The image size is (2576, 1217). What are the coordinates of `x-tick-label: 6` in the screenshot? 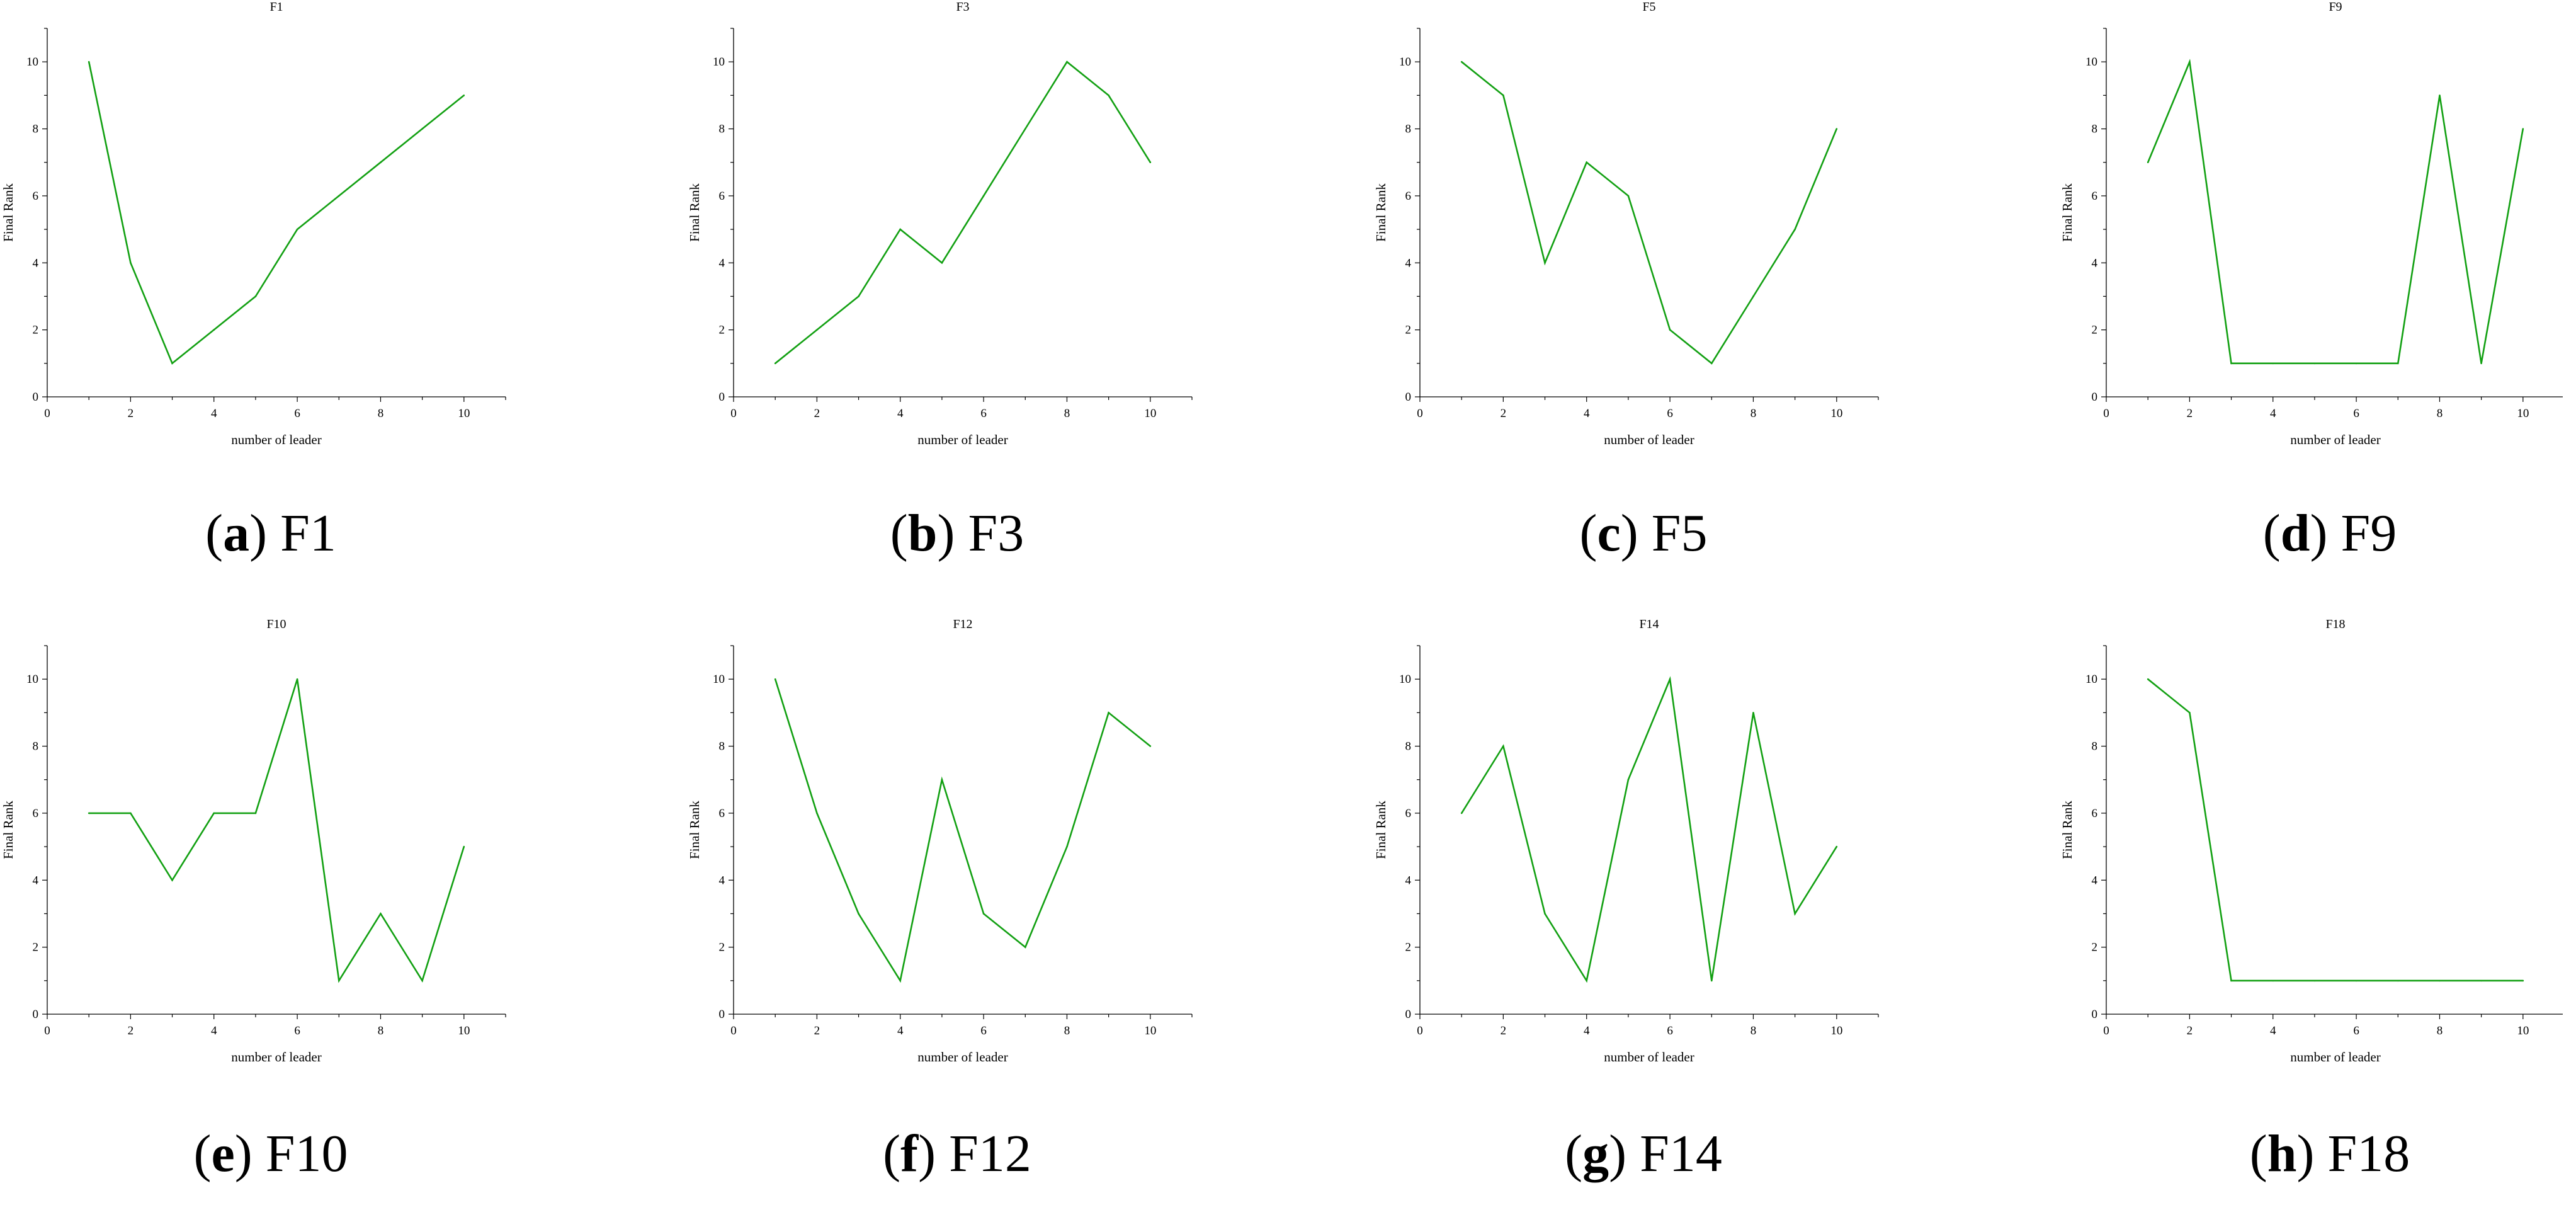 It's located at (983, 413).